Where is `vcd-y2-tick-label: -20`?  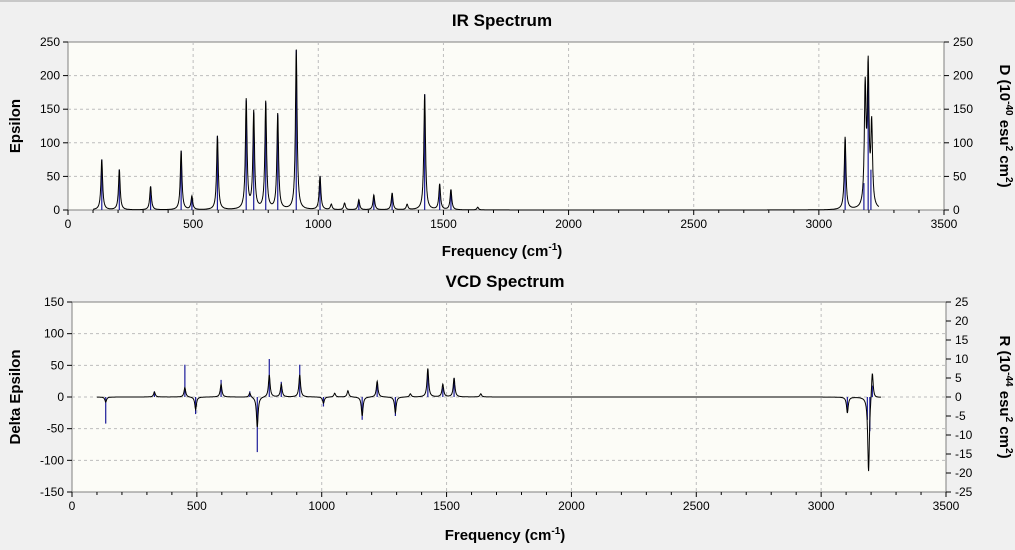
vcd-y2-tick-label: -20 is located at coordinates (964, 473).